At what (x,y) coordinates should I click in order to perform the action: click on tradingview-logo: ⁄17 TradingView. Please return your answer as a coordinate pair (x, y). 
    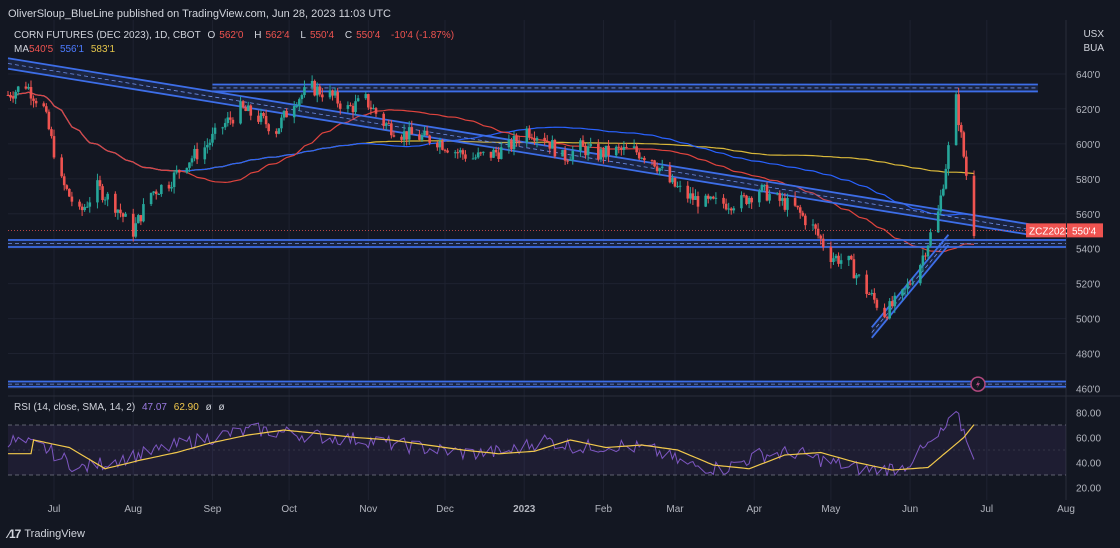
    Looking at the image, I should click on (46, 534).